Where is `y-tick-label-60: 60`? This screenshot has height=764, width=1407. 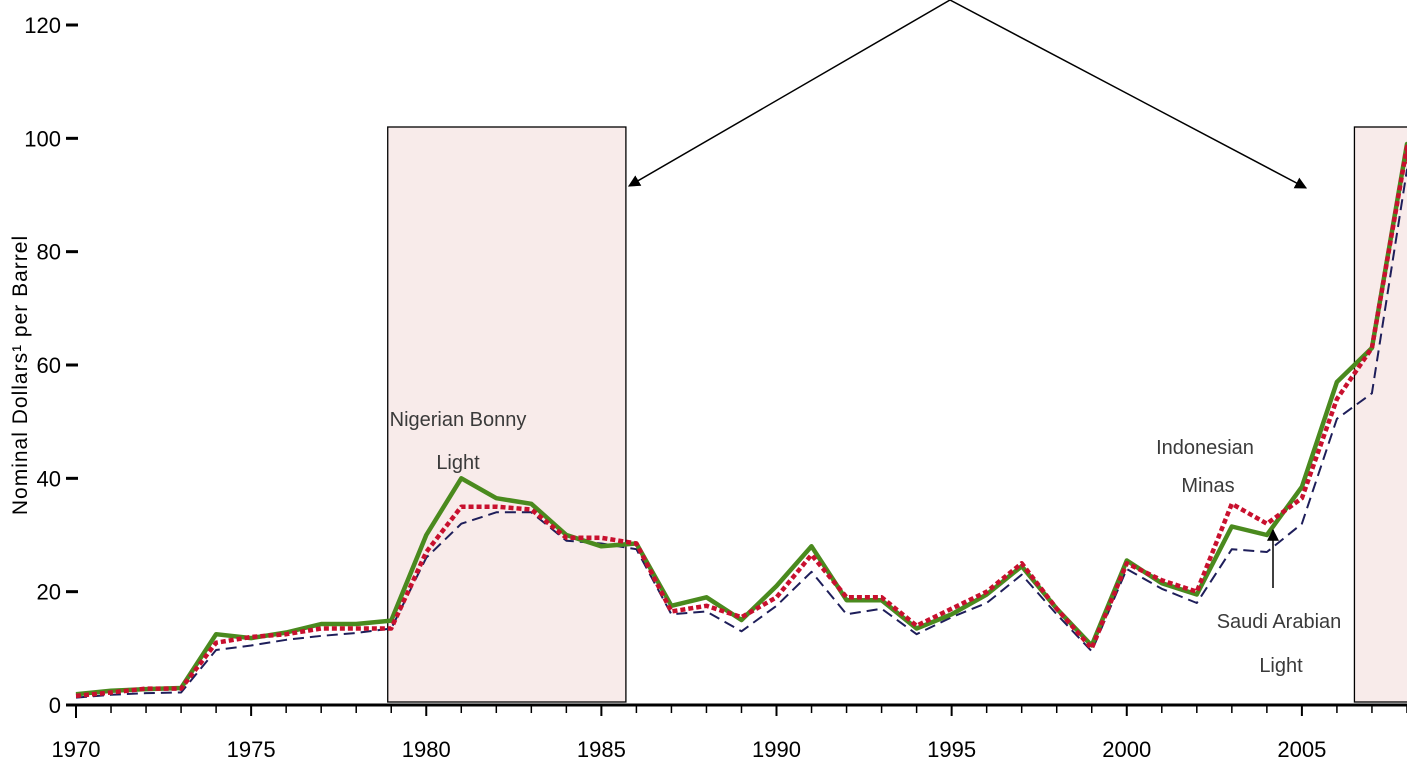 y-tick-label-60: 60 is located at coordinates (49, 365).